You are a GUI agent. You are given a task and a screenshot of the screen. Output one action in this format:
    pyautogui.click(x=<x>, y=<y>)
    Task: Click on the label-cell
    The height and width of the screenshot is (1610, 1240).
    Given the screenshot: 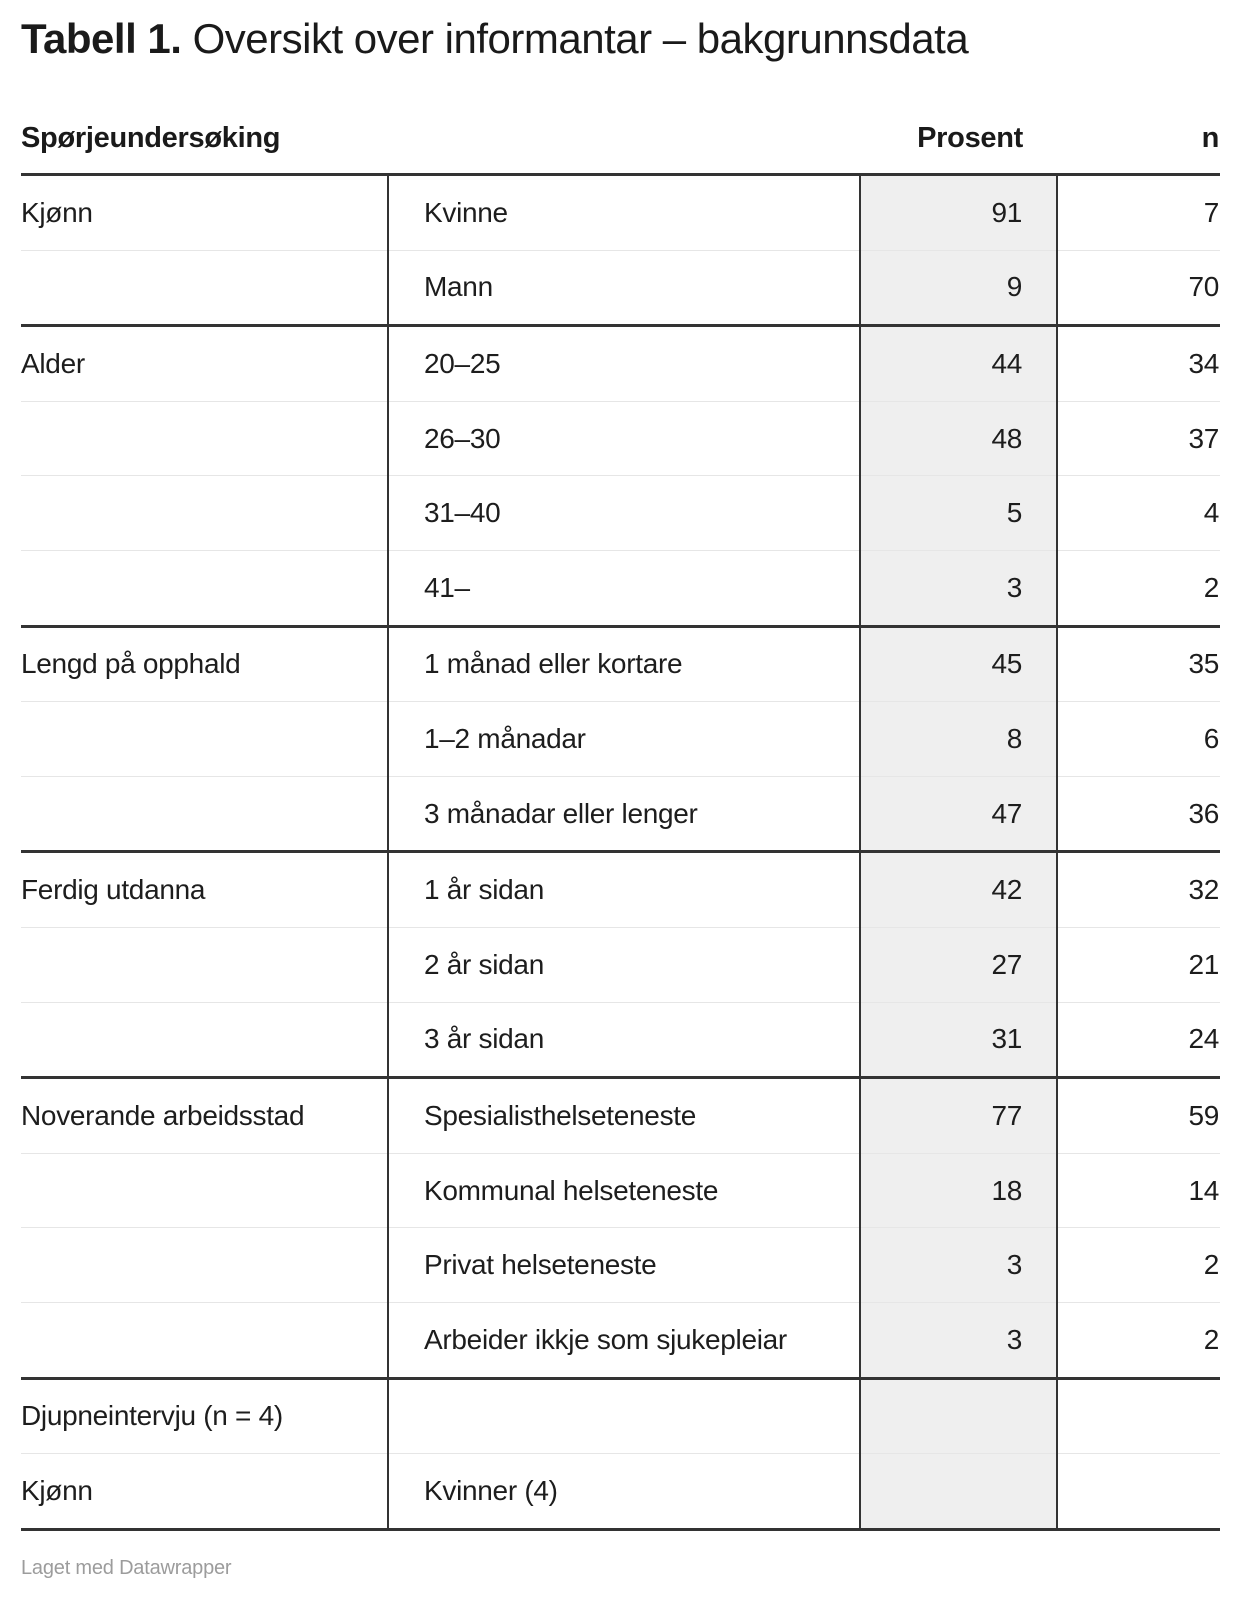 What is the action you would take?
    pyautogui.click(x=624, y=1415)
    